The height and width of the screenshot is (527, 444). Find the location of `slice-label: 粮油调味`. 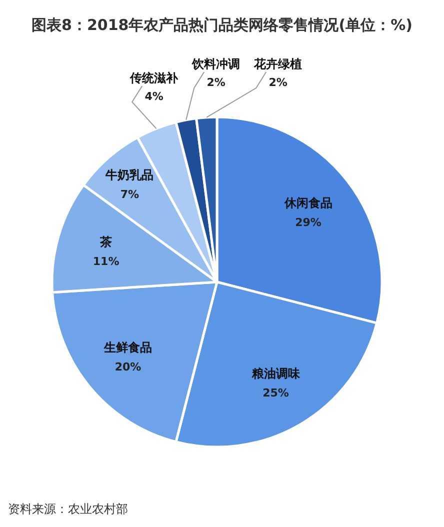

slice-label: 粮油调味 is located at coordinates (275, 373).